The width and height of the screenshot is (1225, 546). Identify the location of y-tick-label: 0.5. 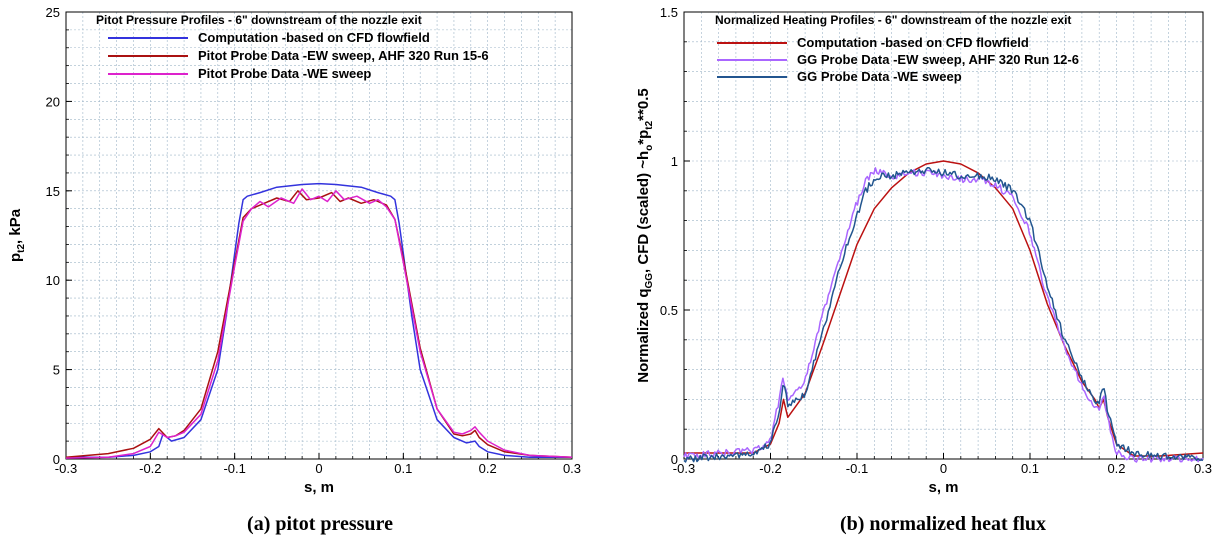
(669, 310).